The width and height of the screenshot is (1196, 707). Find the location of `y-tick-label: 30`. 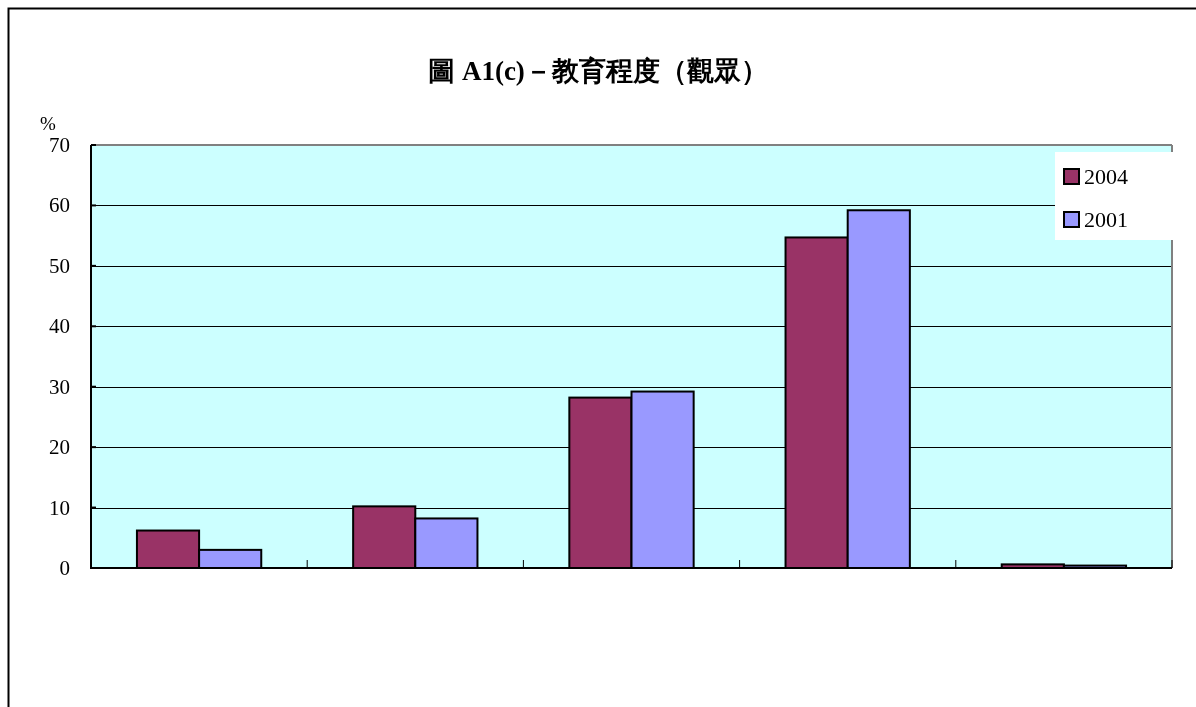

y-tick-label: 30 is located at coordinates (59, 386).